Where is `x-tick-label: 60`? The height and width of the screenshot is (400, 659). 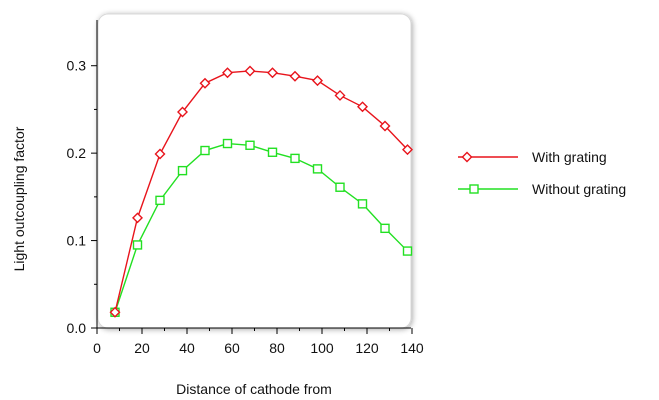
x-tick-label: 60 is located at coordinates (232, 348).